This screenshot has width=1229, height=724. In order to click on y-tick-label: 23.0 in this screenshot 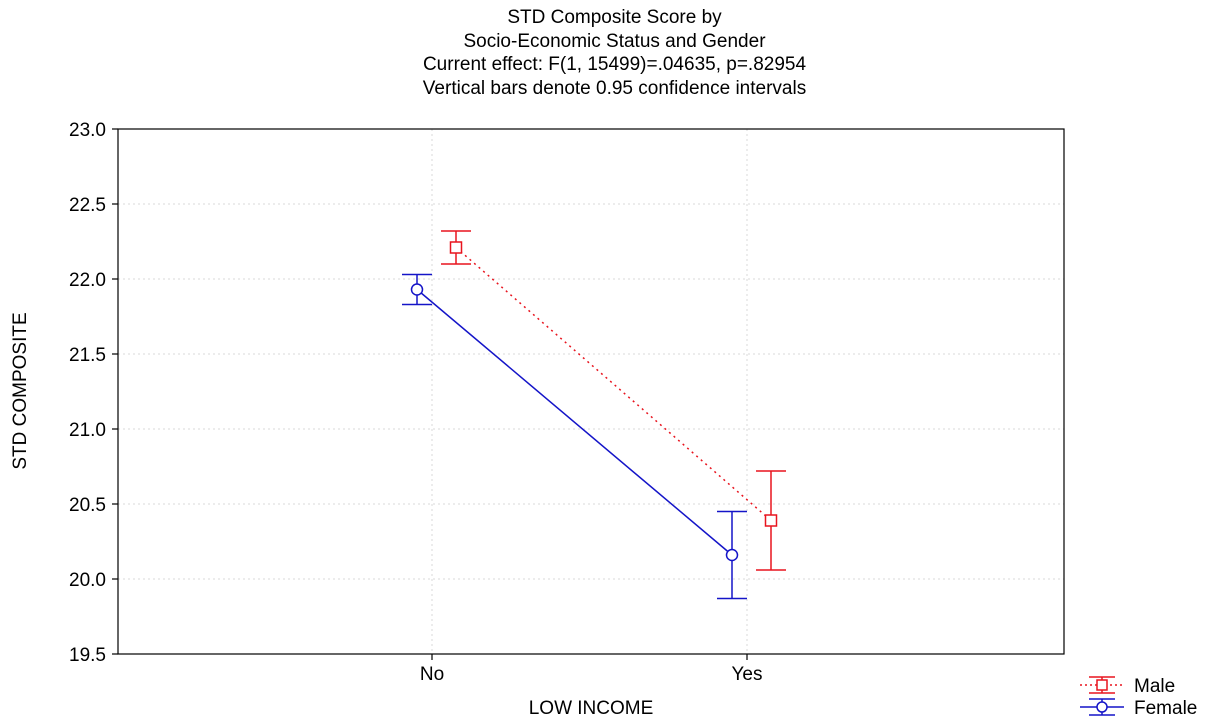, I will do `click(87, 130)`.